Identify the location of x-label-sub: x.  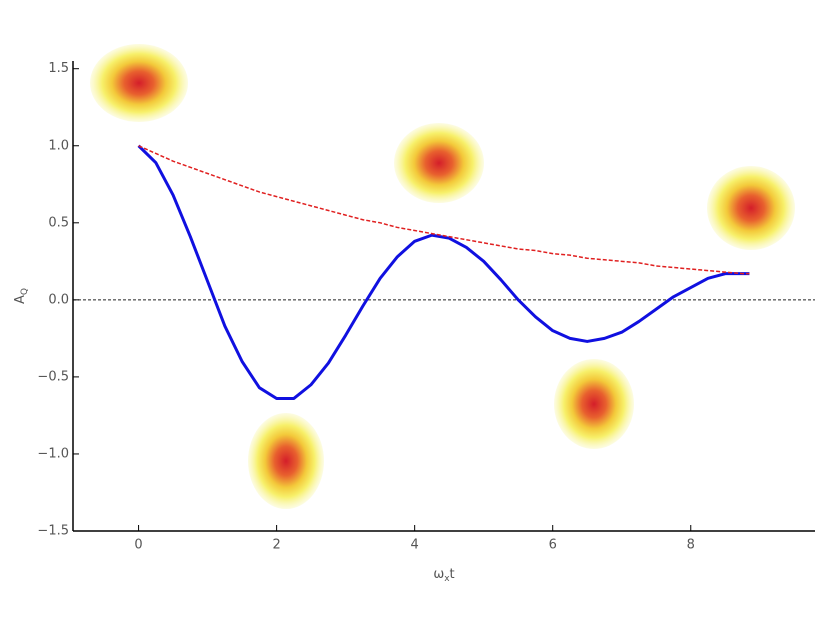
(447, 579).